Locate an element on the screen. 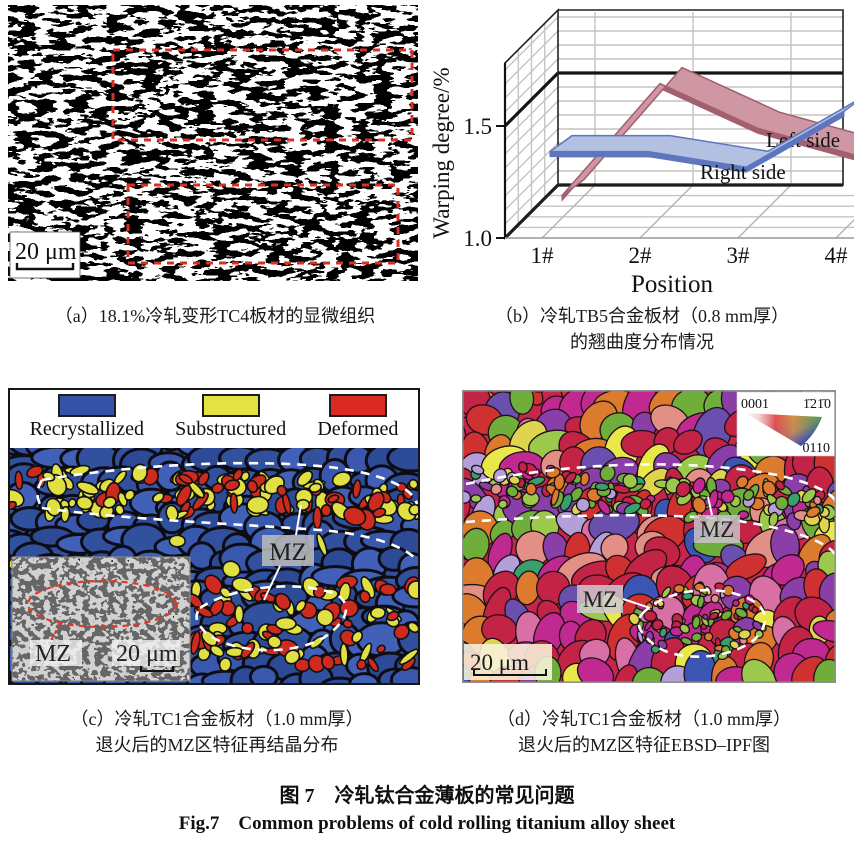 The width and height of the screenshot is (854, 848). y-tick-label: 1.5 is located at coordinates (477, 126).